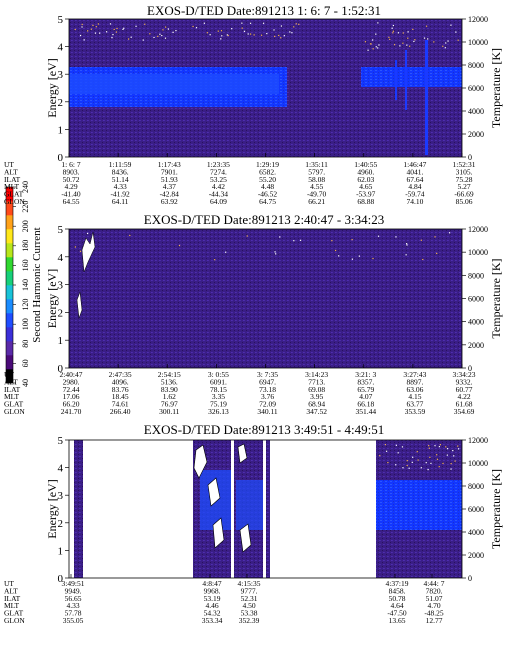  I want to click on ephemeris-cell: 51.14, so click(120, 179).